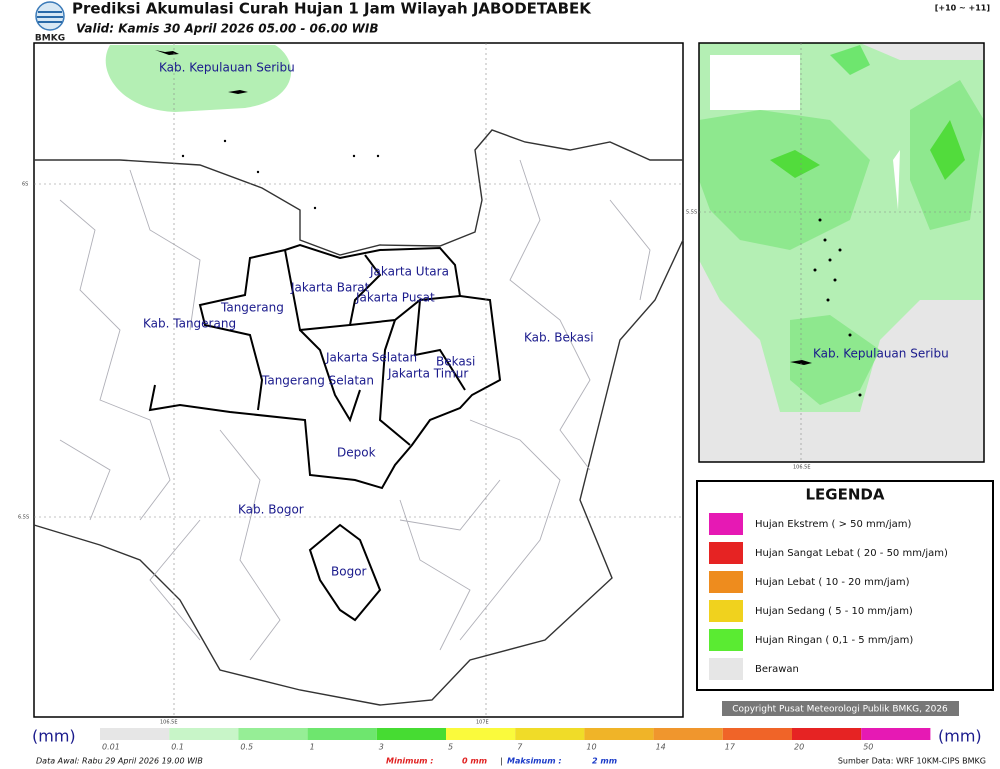 This screenshot has width=1000, height=769. What do you see at coordinates (834, 611) in the screenshot?
I see `legend-label: Hujan Sedang ( 5 - 10 mm/jam)` at bounding box center [834, 611].